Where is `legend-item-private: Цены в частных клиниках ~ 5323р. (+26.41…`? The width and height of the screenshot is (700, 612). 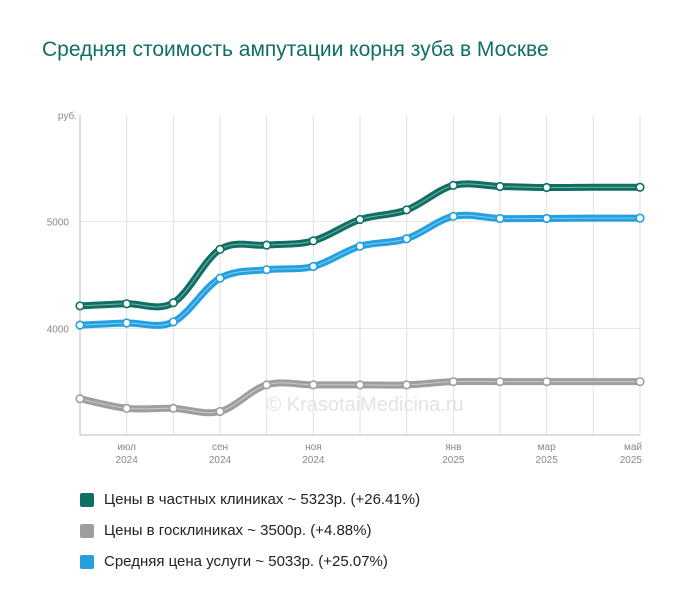 legend-item-private: Цены в частных клиниках ~ 5323р. (+26.41… is located at coordinates (250, 499).